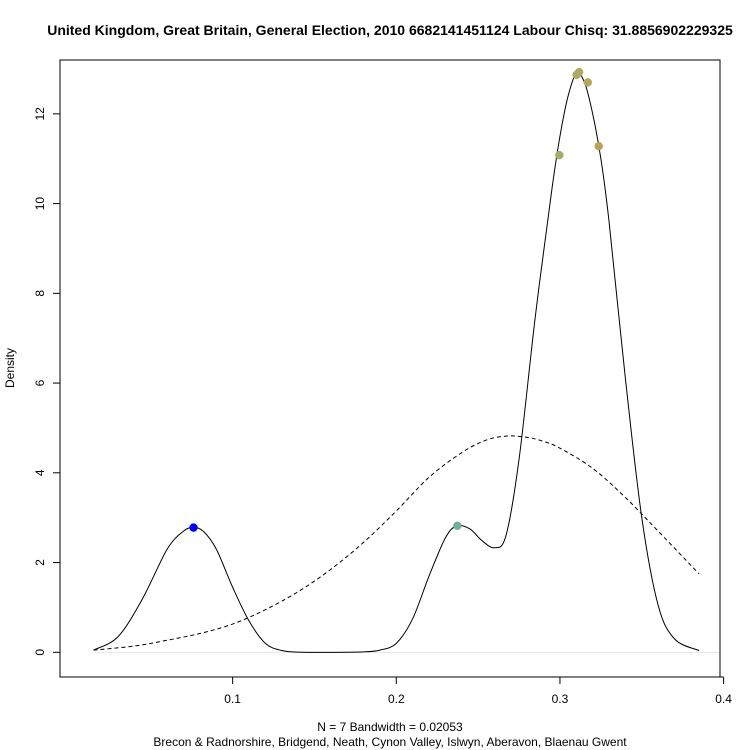 The image size is (750, 750). What do you see at coordinates (390, 727) in the screenshot?
I see `x-axis-label-stats: N = 7 Bandwidth = 0.02053` at bounding box center [390, 727].